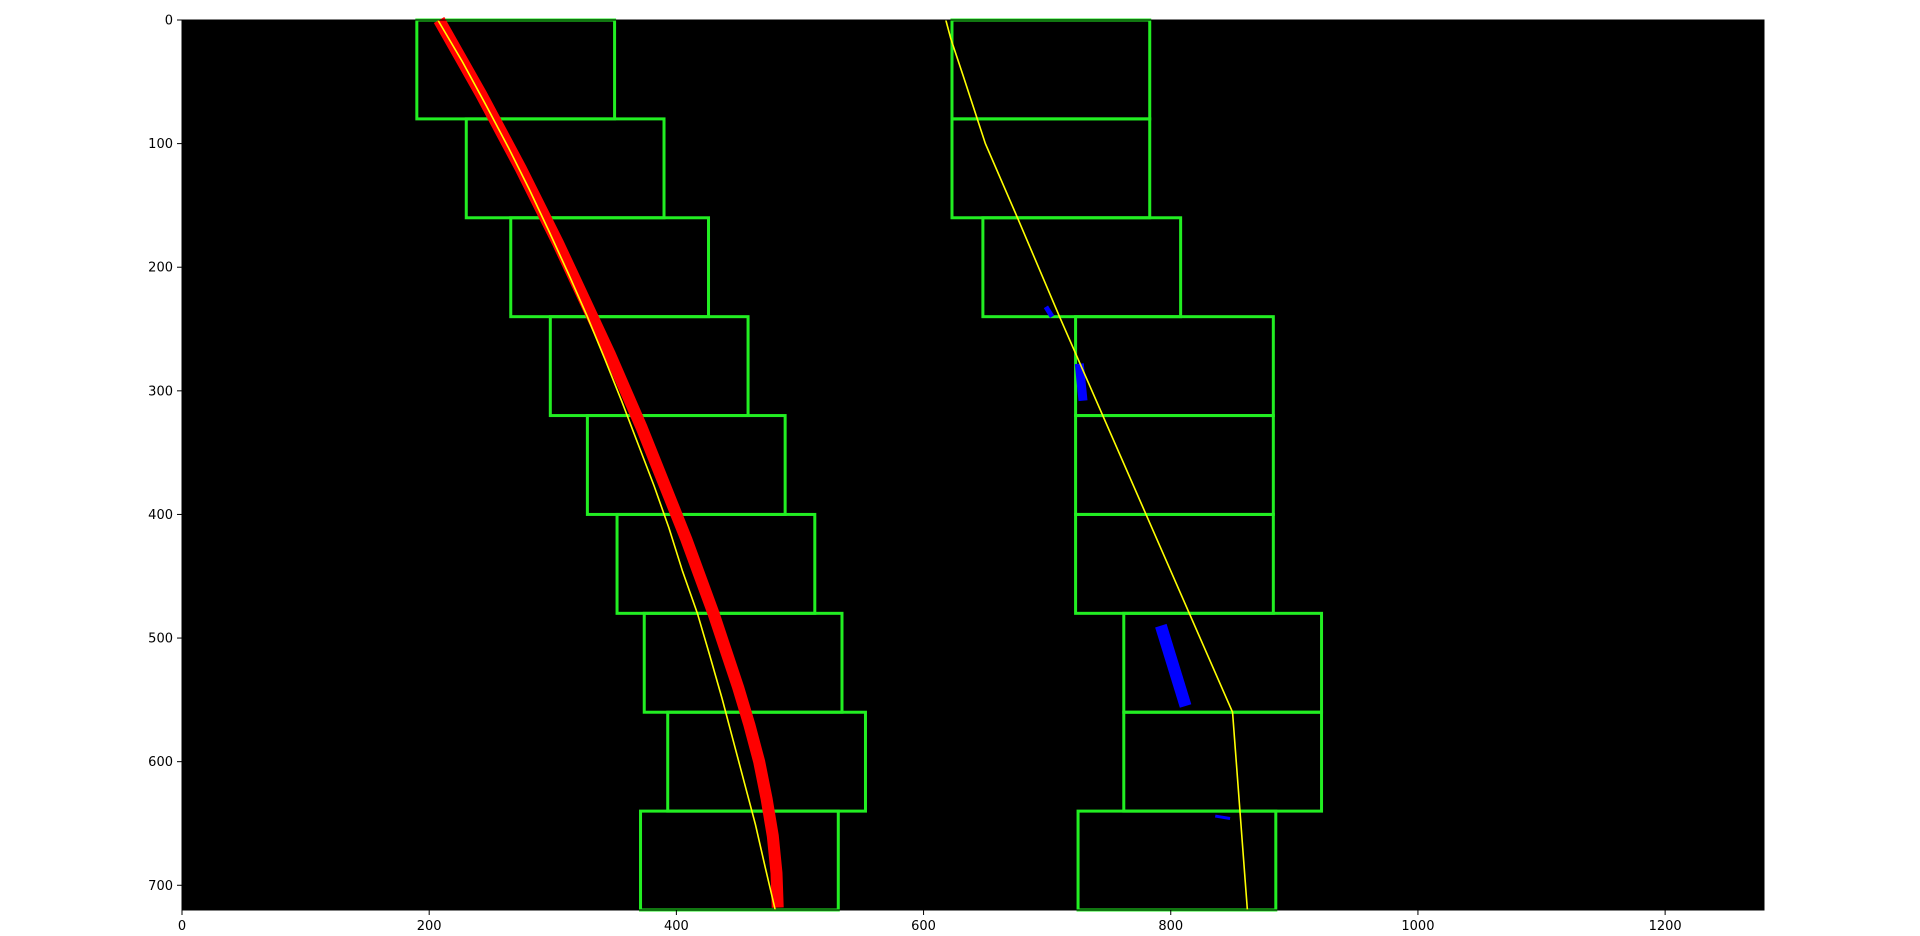 The width and height of the screenshot is (1920, 936). Describe the element at coordinates (182, 926) in the screenshot. I see `x-tick-label: 0` at that location.